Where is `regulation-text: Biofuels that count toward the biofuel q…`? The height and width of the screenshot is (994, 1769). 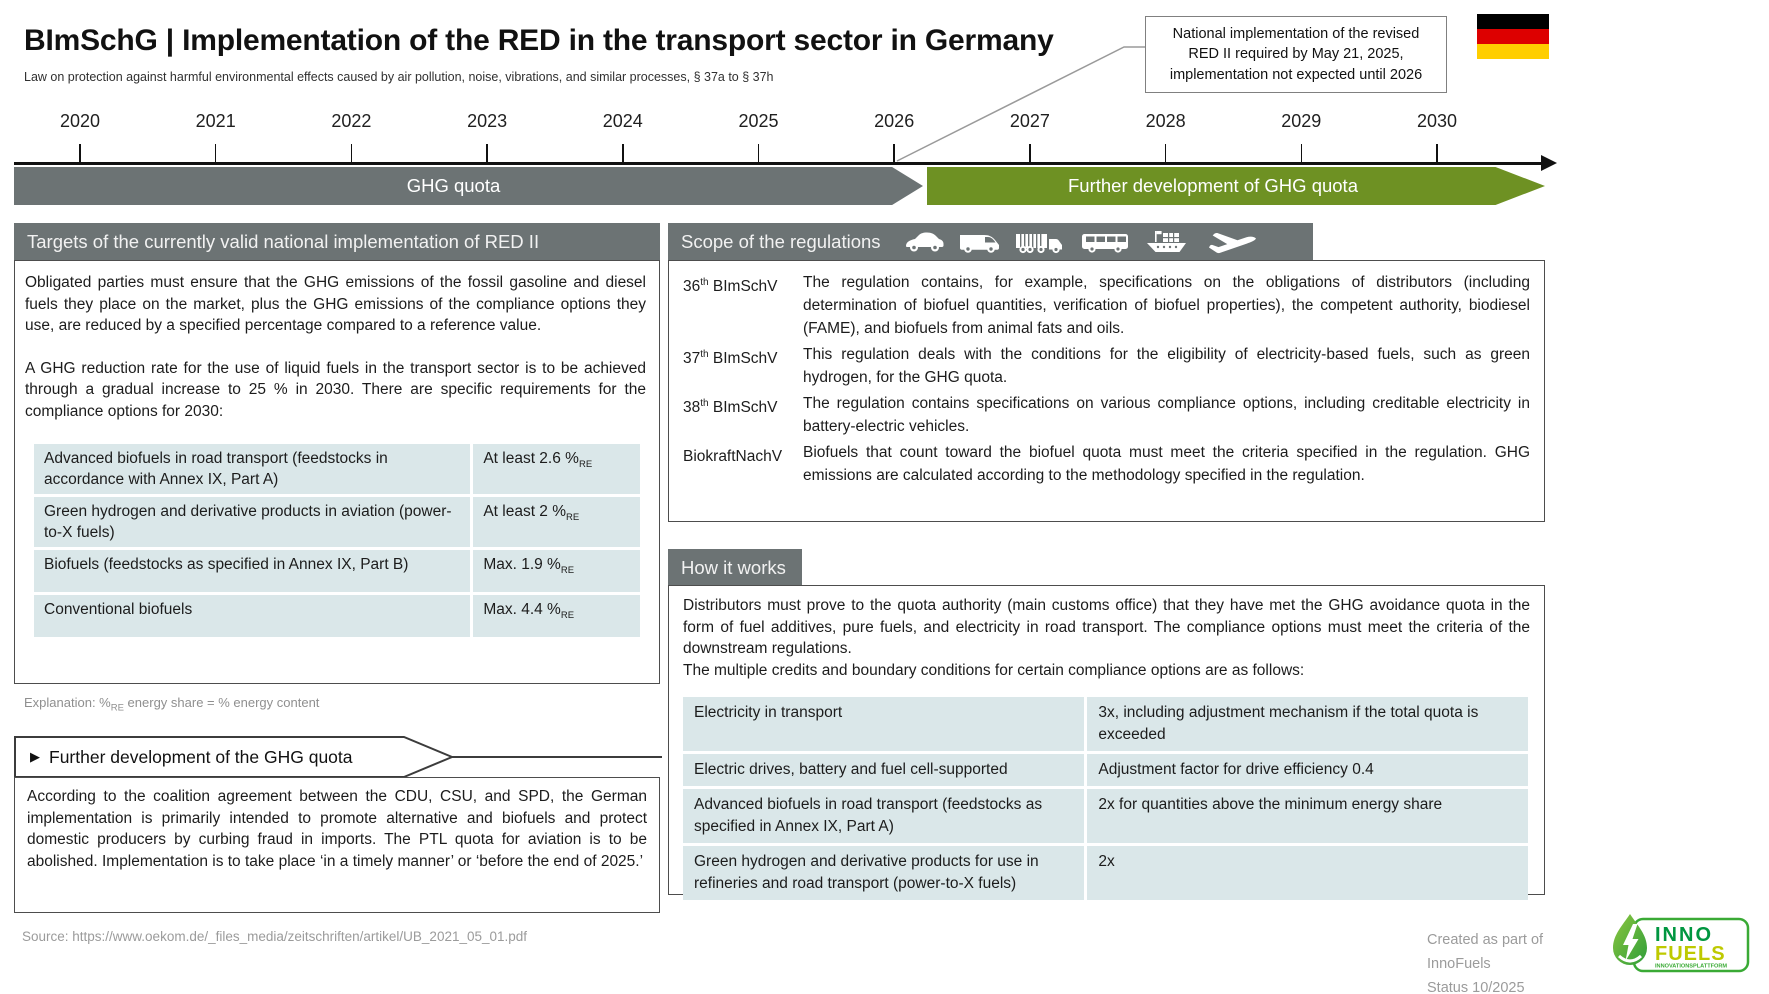
regulation-text: Biofuels that count toward the biofuel q… is located at coordinates (1166, 464).